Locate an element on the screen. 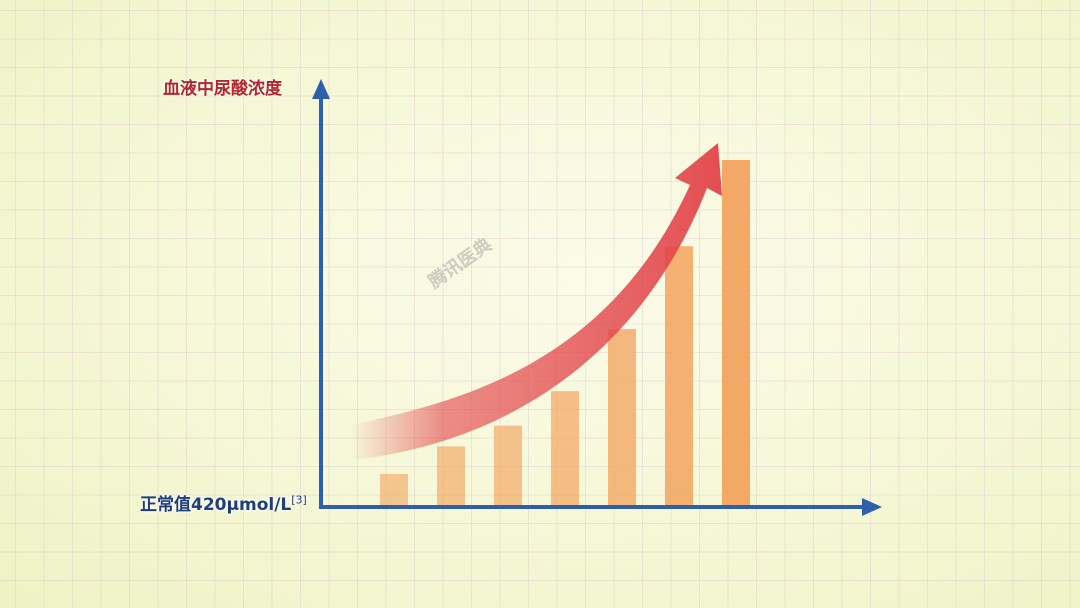 Image resolution: width=1080 pixels, height=608 pixels. y-axis-label: 血液中尿酸浓度 is located at coordinates (222, 89).